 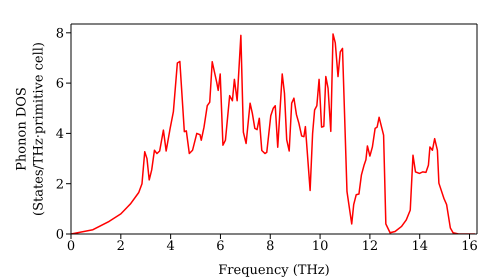 What do you see at coordinates (370, 246) in the screenshot?
I see `x-tick-label: 12` at bounding box center [370, 246].